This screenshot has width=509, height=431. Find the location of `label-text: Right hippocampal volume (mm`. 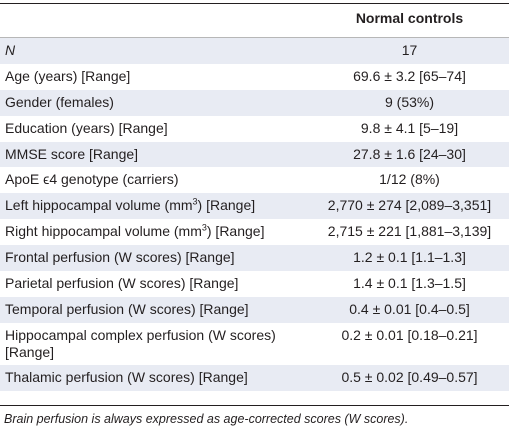

label-text: Right hippocampal volume (mm is located at coordinates (103, 231).